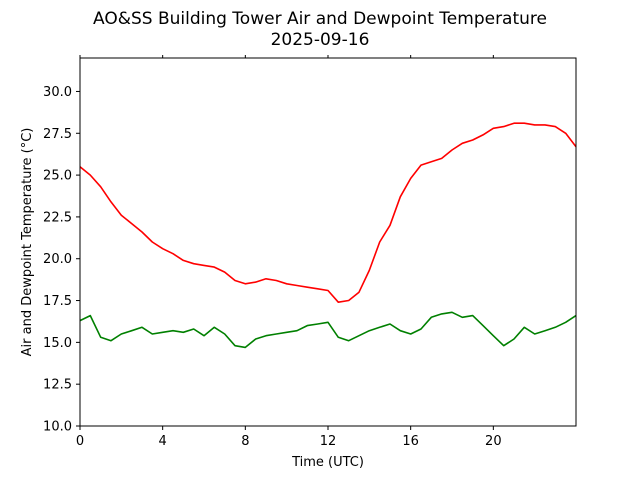  I want to click on x-tick-label: 4, so click(163, 441).